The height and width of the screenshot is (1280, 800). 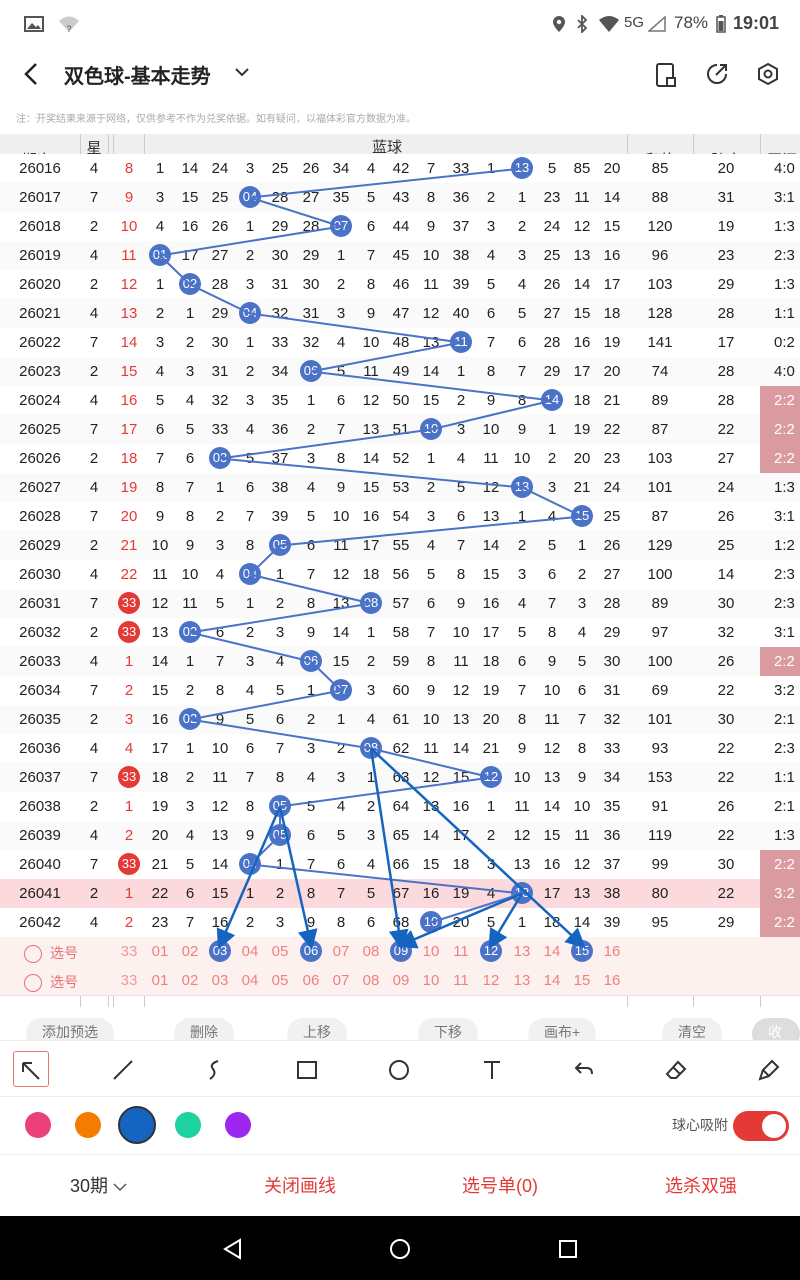 What do you see at coordinates (400, 661) in the screenshot?
I see `table-row: 26033 4 1 14 1 7 3 4 06 15 2 59 8 11 18 6 9 5 30 100 26 2:2` at bounding box center [400, 661].